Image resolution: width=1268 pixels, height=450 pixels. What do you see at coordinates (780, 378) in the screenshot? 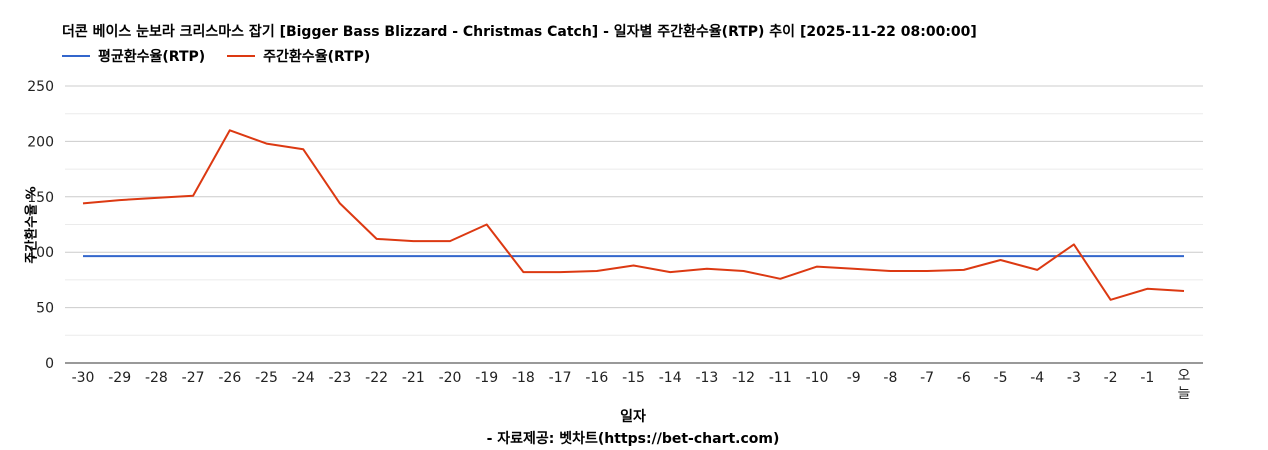
I see `x-tick-label: -11` at bounding box center [780, 378].